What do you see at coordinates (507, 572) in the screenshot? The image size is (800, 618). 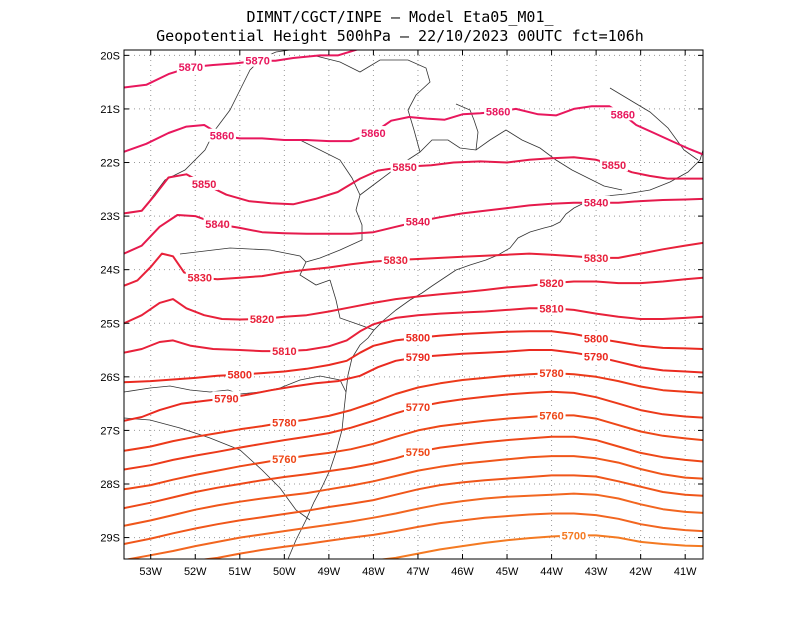 I see `lon-tick-label: 45W` at bounding box center [507, 572].